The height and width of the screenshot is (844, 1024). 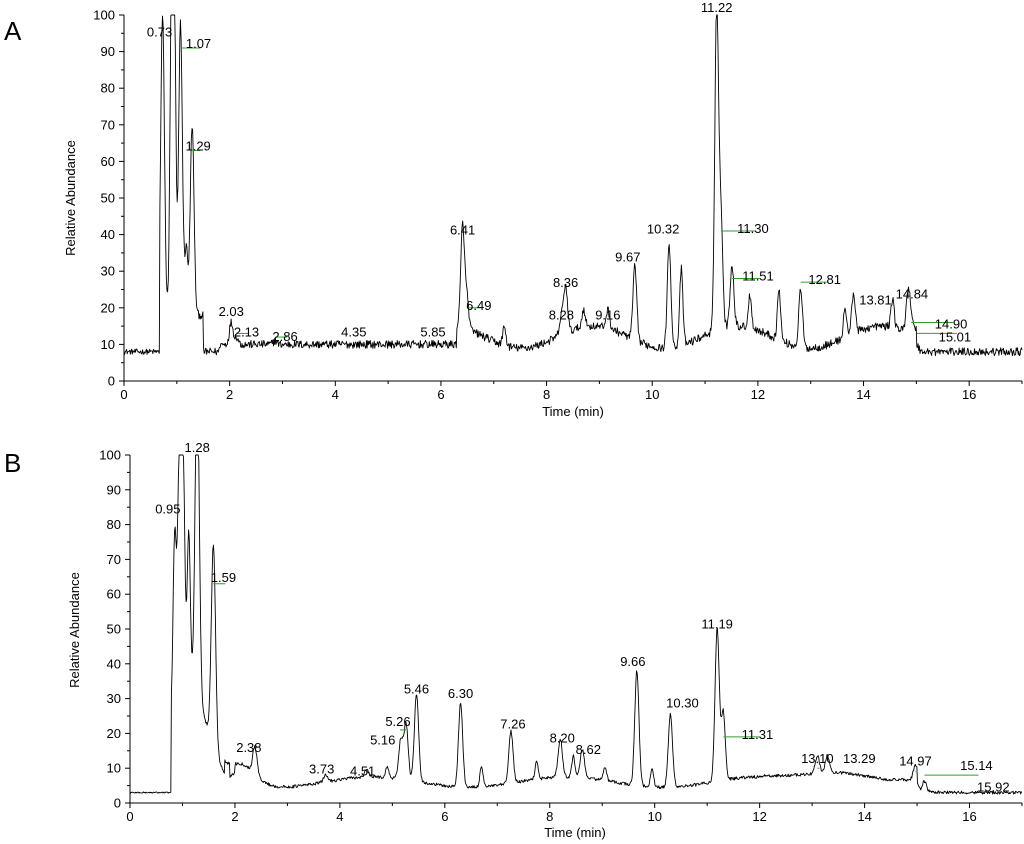 I want to click on peak-label: 11.51, so click(x=758, y=276).